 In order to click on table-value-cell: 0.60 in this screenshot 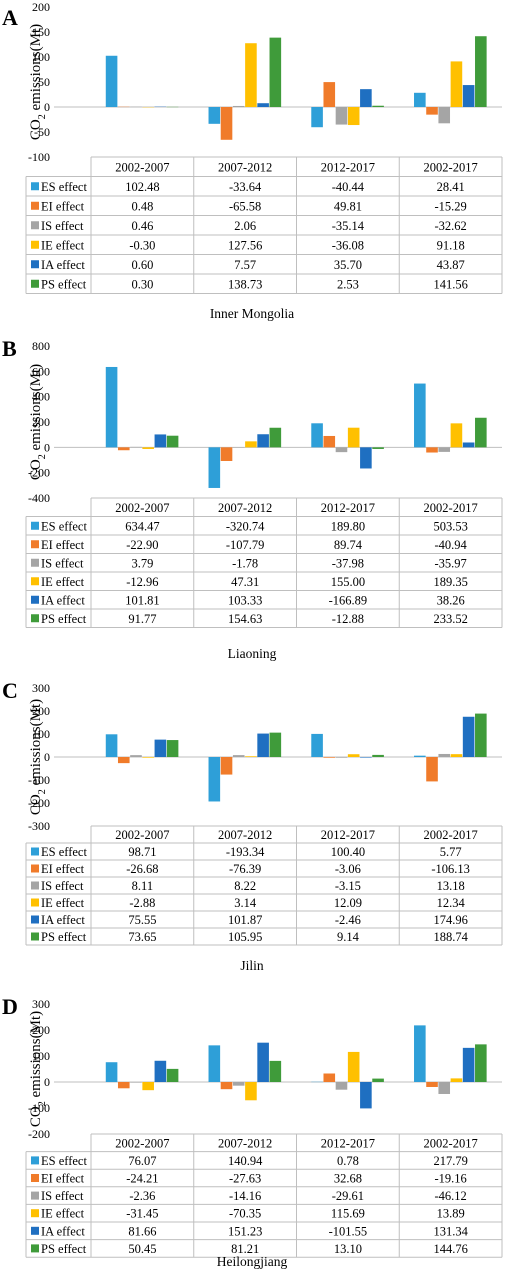, I will do `click(142, 265)`.